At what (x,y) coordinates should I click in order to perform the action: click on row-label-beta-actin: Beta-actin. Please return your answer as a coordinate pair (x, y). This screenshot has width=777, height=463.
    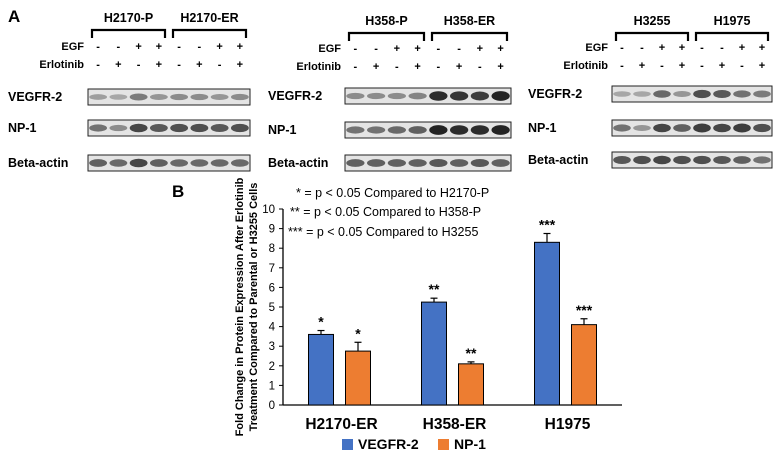
    Looking at the image, I should click on (558, 160).